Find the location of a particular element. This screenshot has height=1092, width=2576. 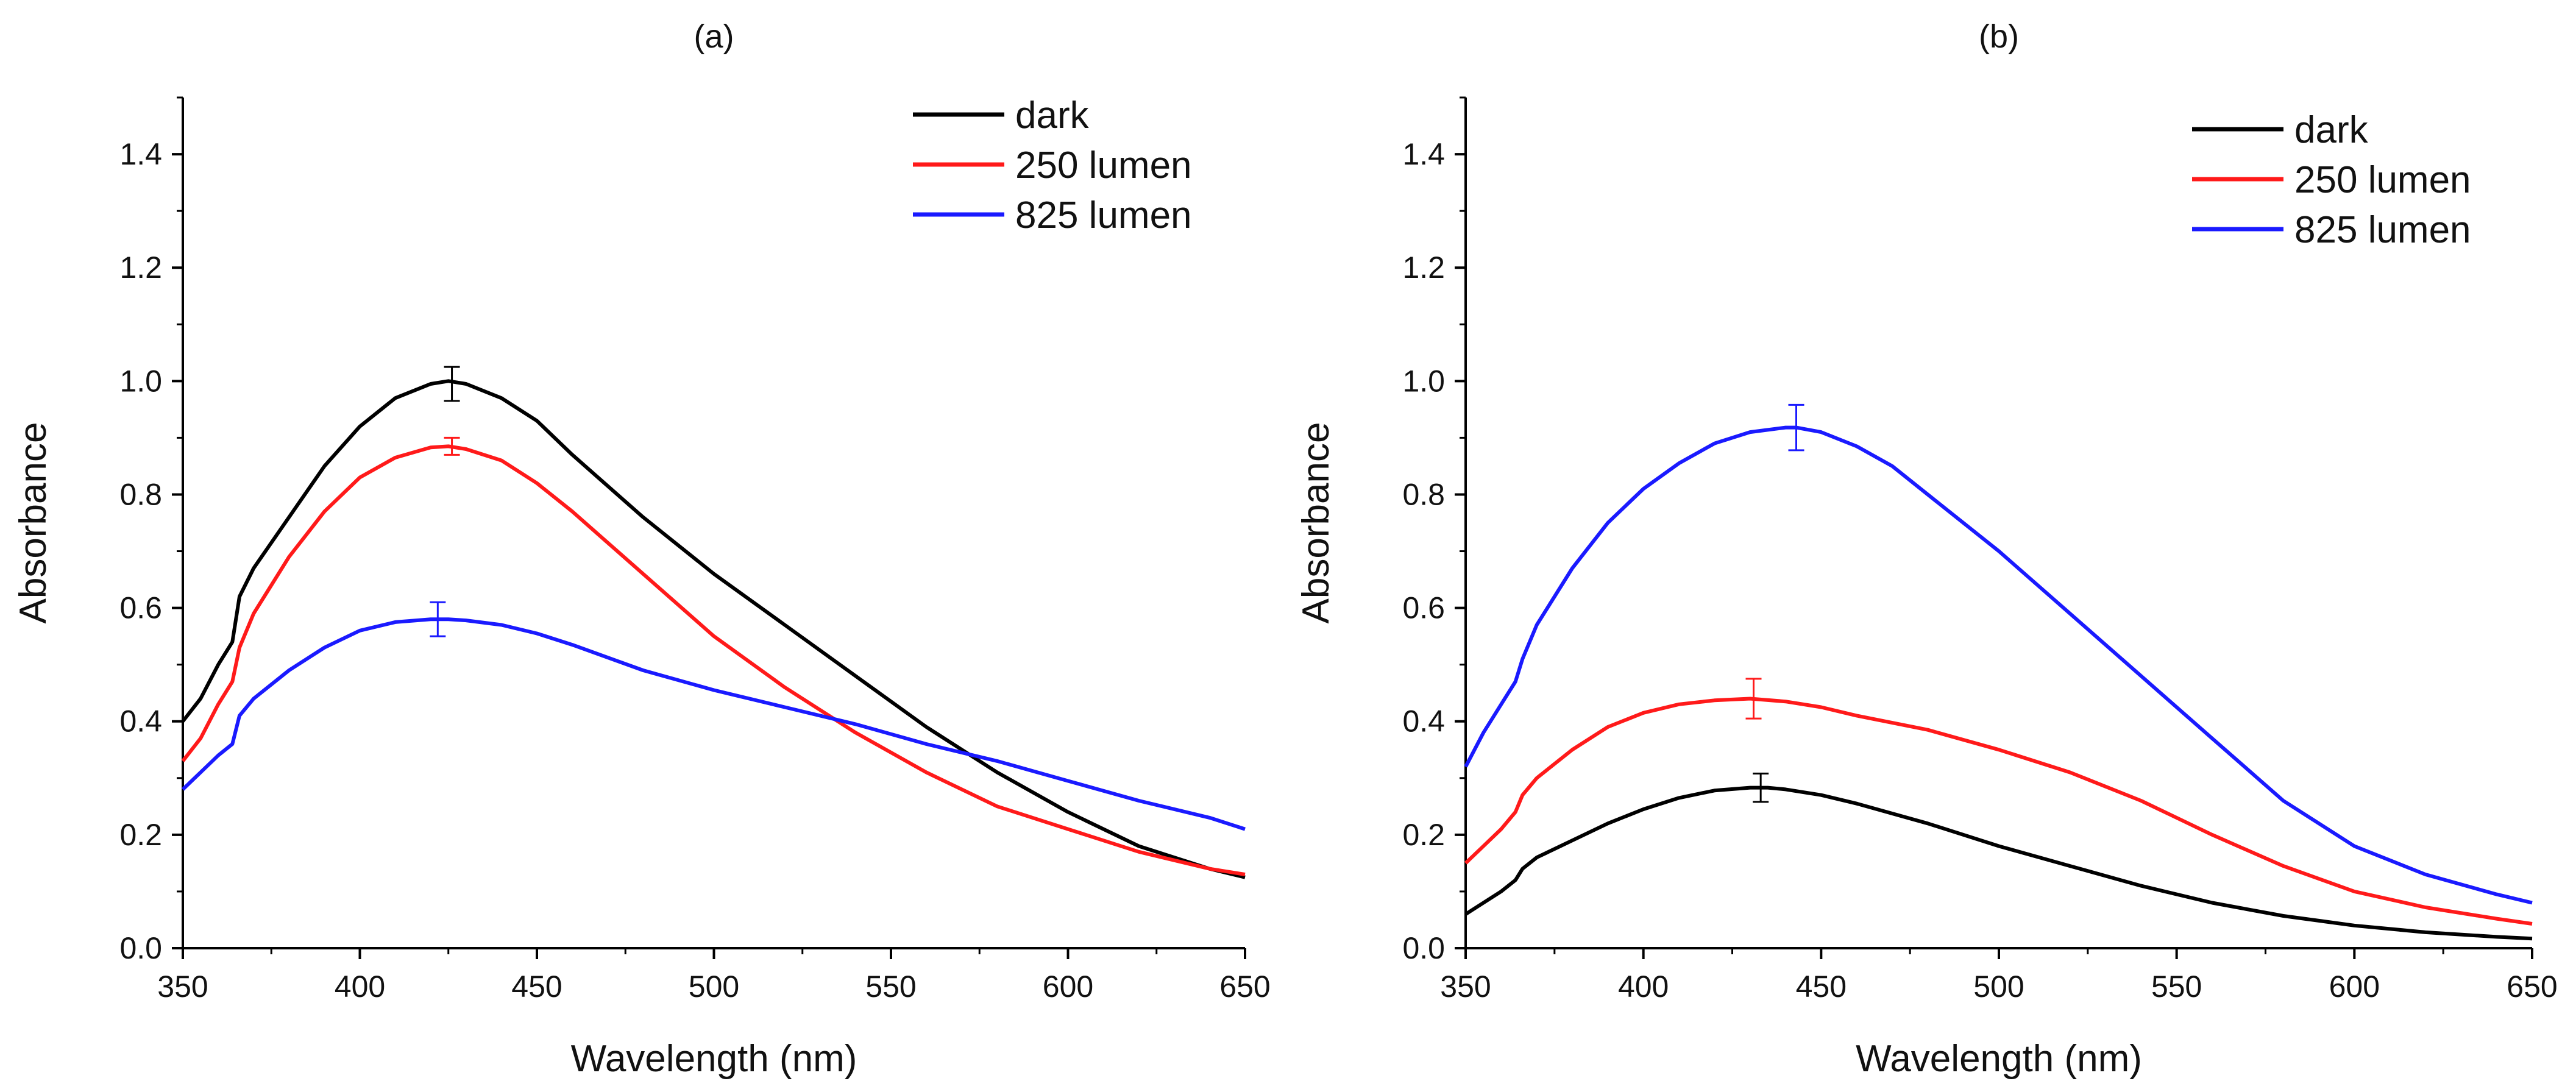

panel-title-a: (a) is located at coordinates (714, 36).